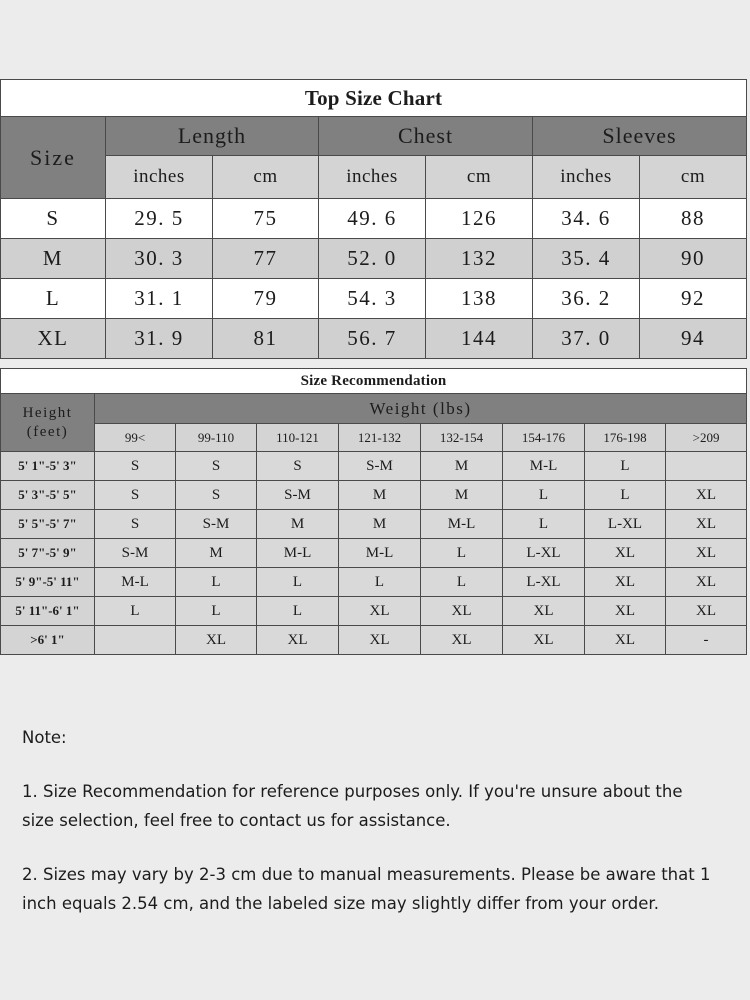 The width and height of the screenshot is (750, 1000). I want to click on weight-range-header: 110-121, so click(297, 437).